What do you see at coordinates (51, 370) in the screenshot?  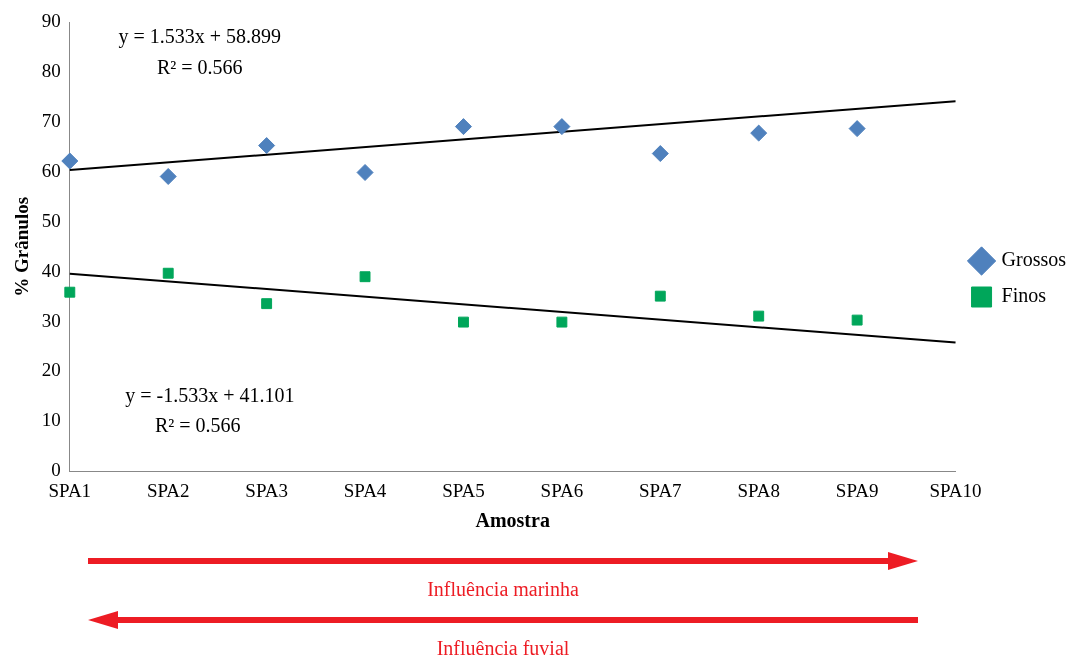 I see `y-tick-label: 20` at bounding box center [51, 370].